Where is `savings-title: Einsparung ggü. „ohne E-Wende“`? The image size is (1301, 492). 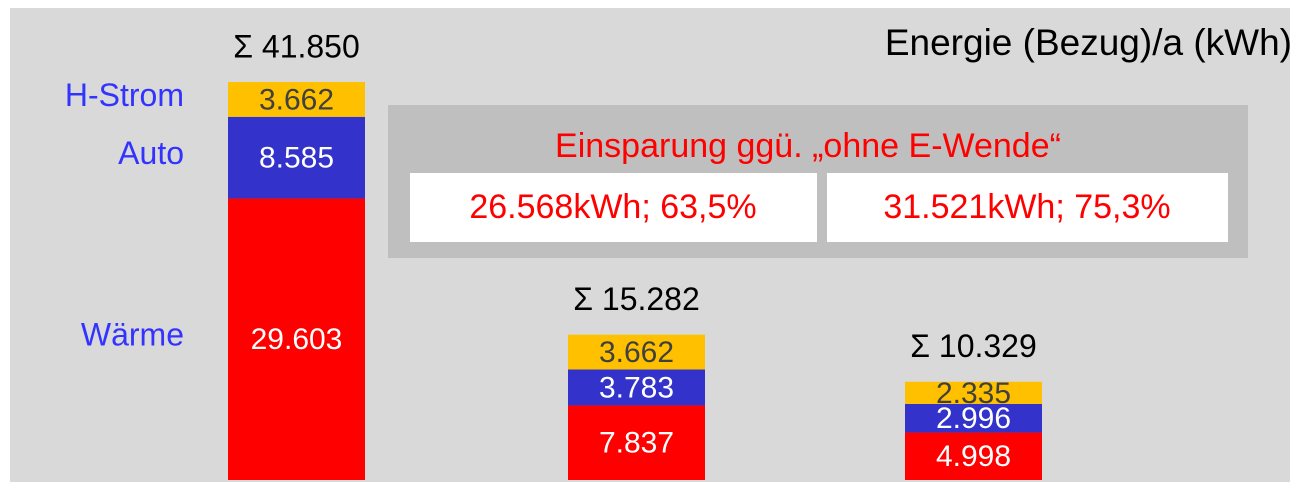
savings-title: Einsparung ggü. „ohne E-Wende“ is located at coordinates (808, 146).